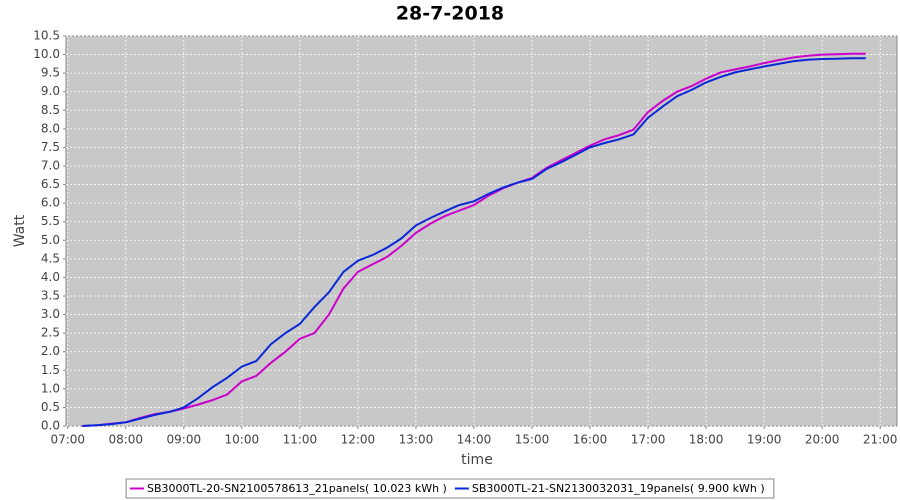 The image size is (900, 500). Describe the element at coordinates (184, 440) in the screenshot. I see `x-tick-label: 09:00` at that location.